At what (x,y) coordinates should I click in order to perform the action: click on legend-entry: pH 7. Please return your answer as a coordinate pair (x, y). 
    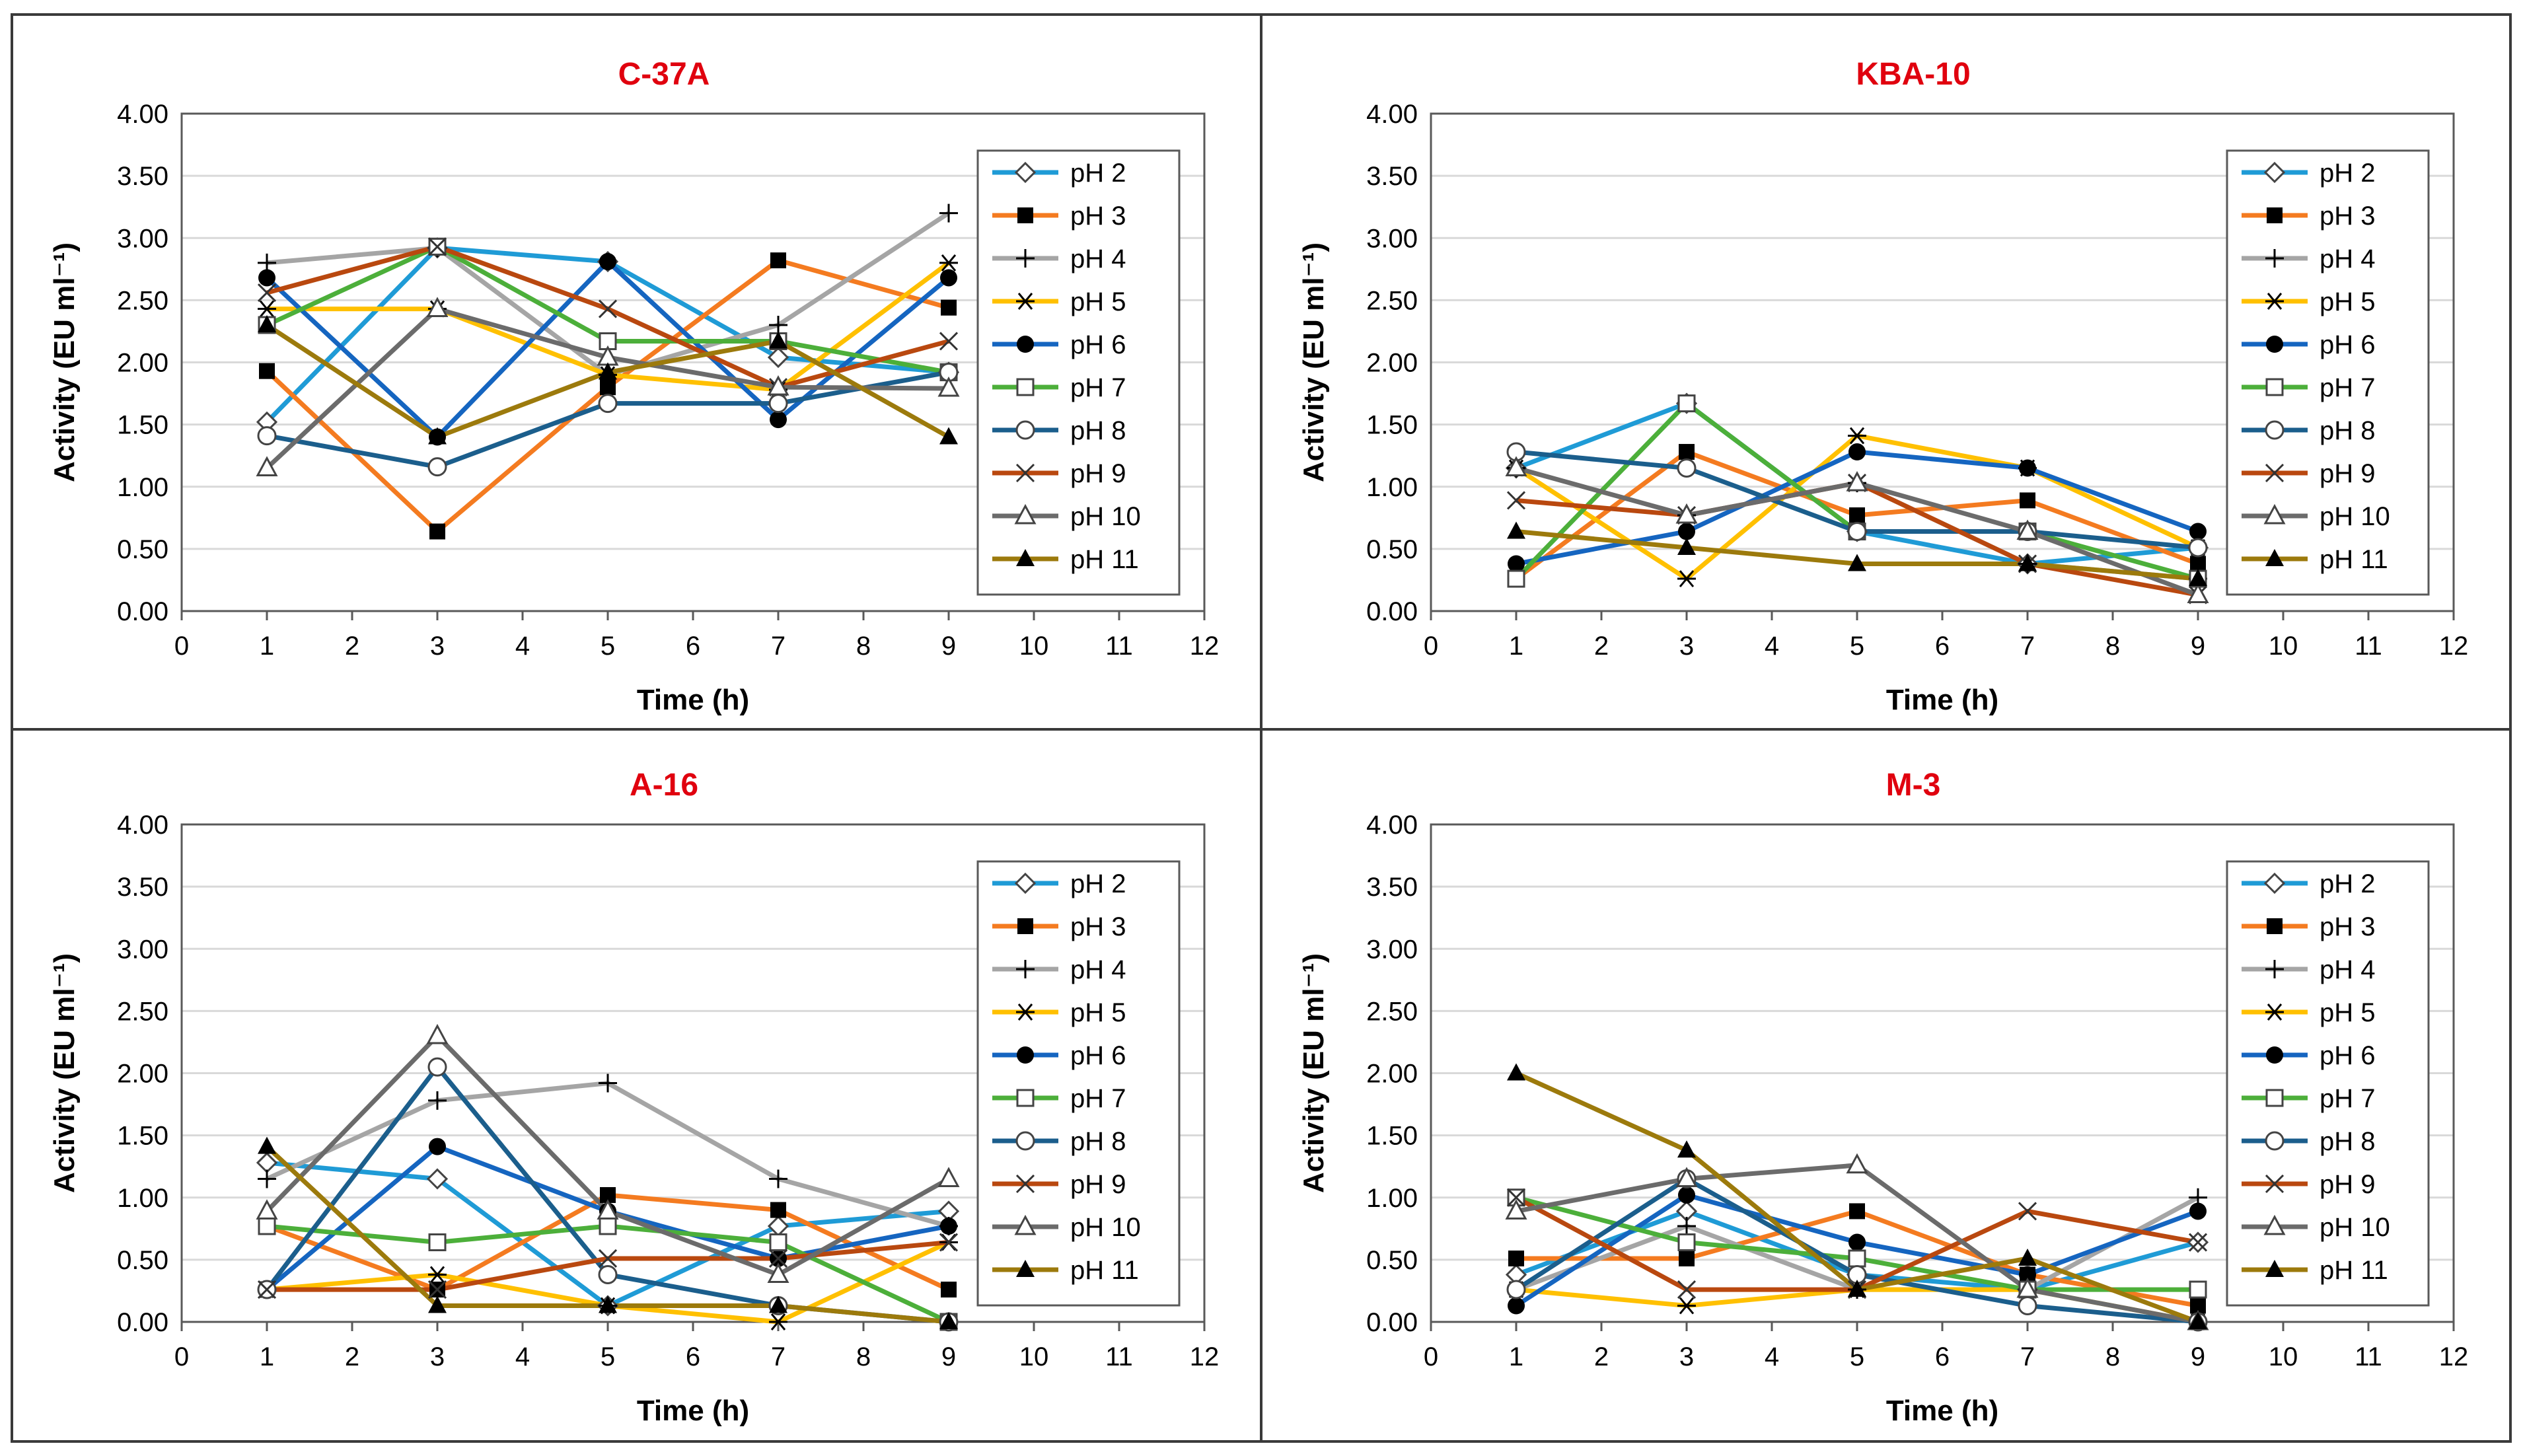
    Looking at the image, I should click on (2348, 387).